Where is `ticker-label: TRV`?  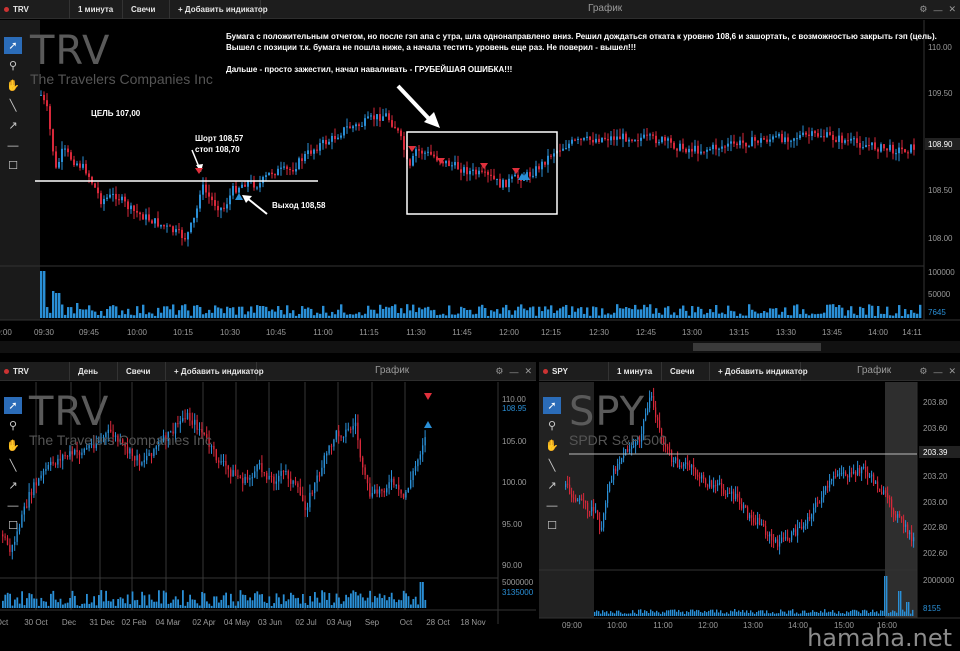
ticker-label: TRV is located at coordinates (21, 371).